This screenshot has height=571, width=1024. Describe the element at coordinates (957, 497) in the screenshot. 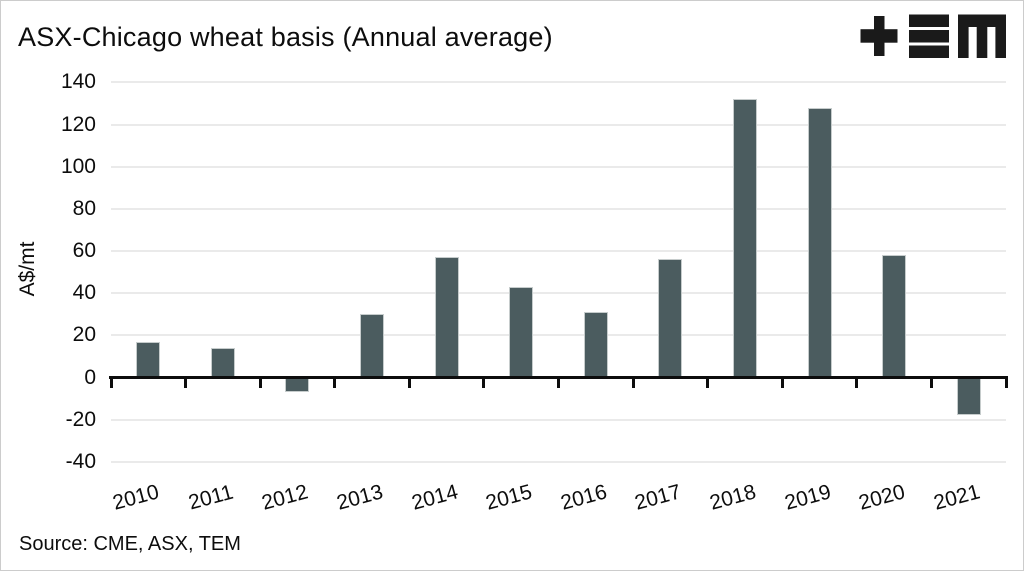

I see `x-axis-label: 2021` at that location.